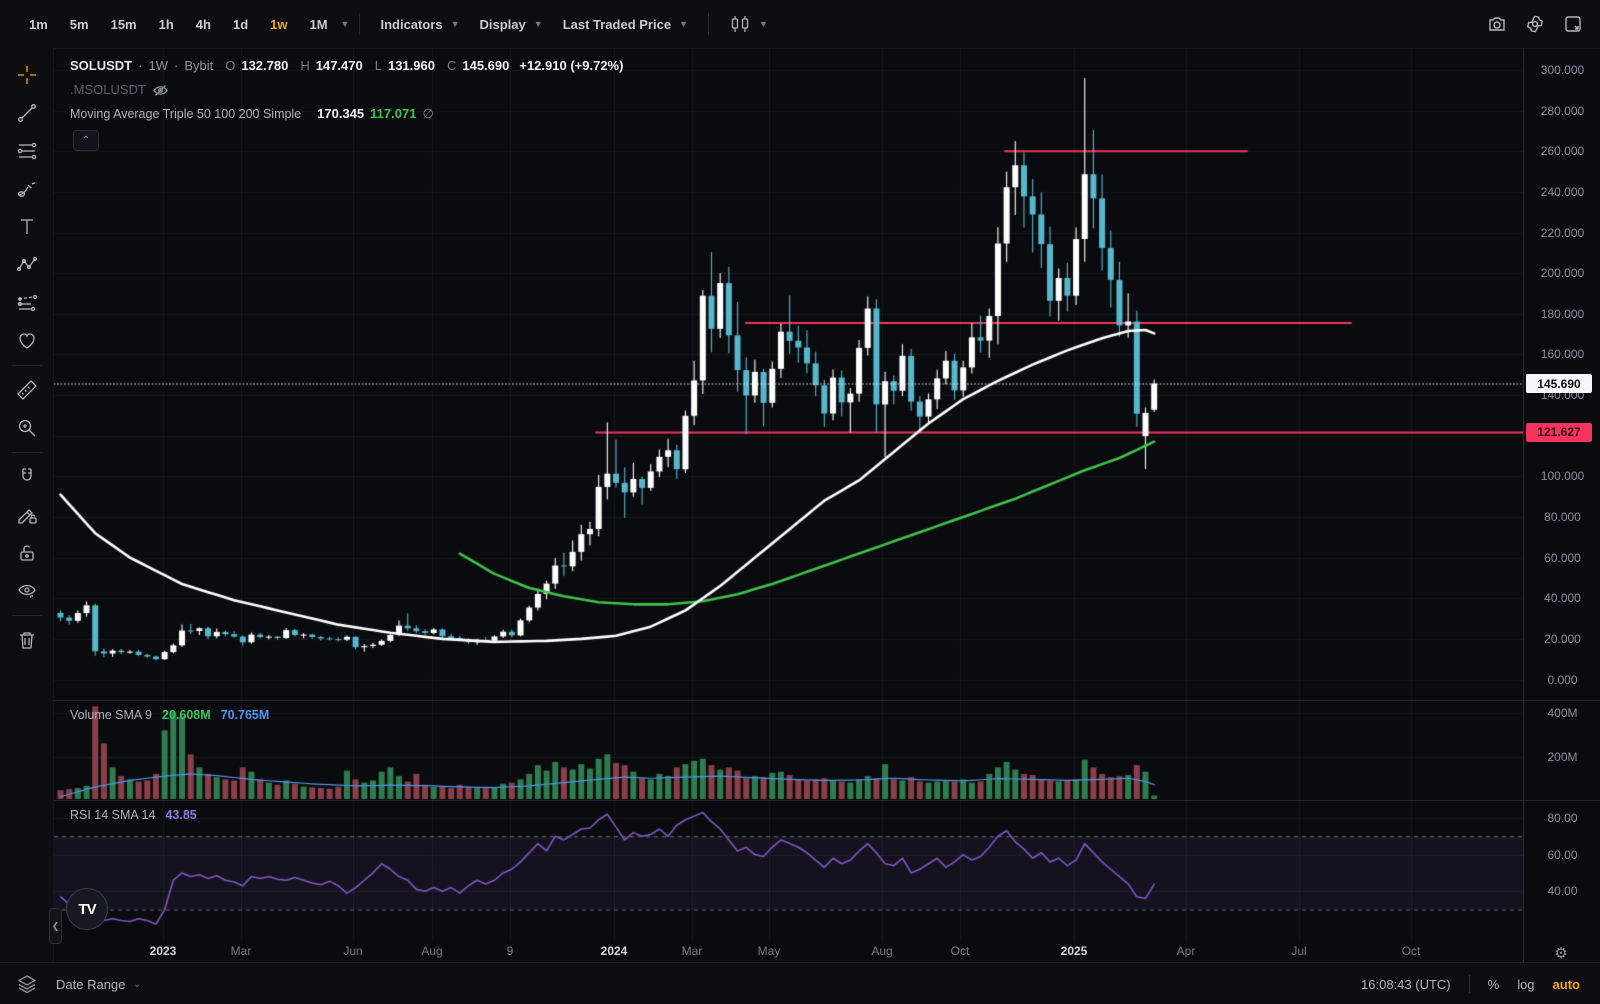 This screenshot has height=1004, width=1600. Describe the element at coordinates (158, 65) in the screenshot. I see `symbol-interval: 1W` at that location.